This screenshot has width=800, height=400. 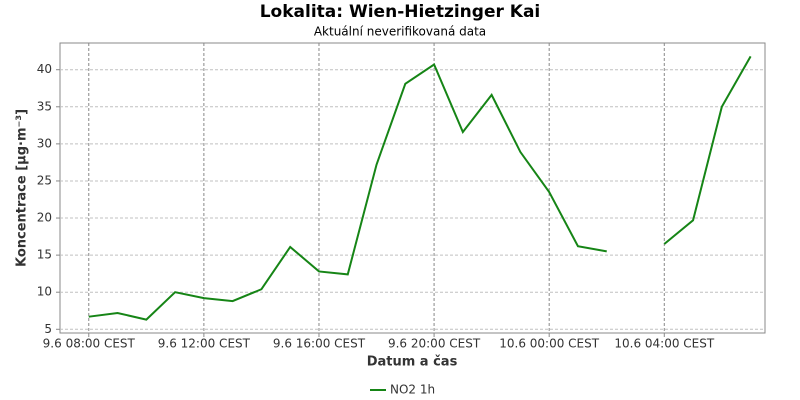 I want to click on x-axis-title: Datum a čas, so click(x=412, y=362).